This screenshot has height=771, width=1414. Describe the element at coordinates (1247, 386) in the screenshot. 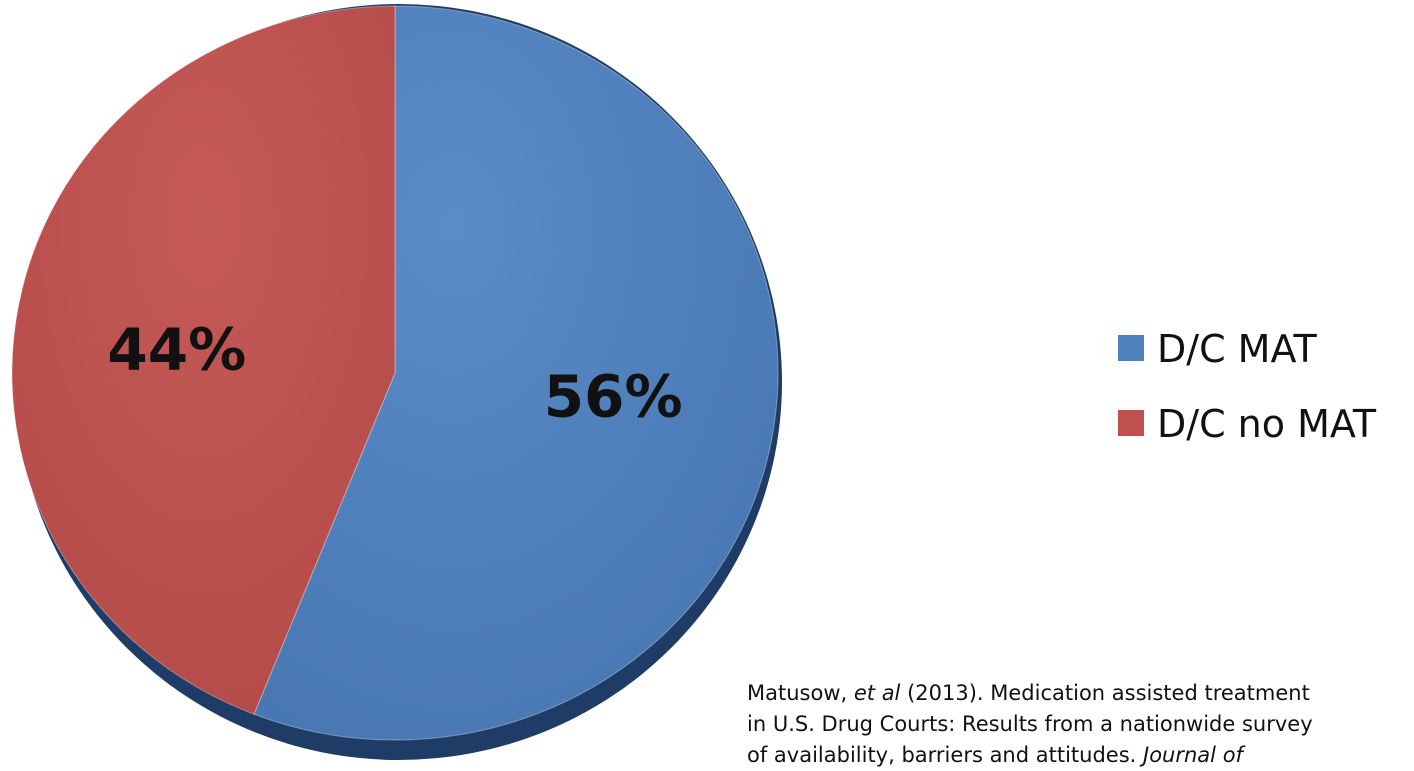

I see `legend: D/C MAT D/C no MAT` at that location.